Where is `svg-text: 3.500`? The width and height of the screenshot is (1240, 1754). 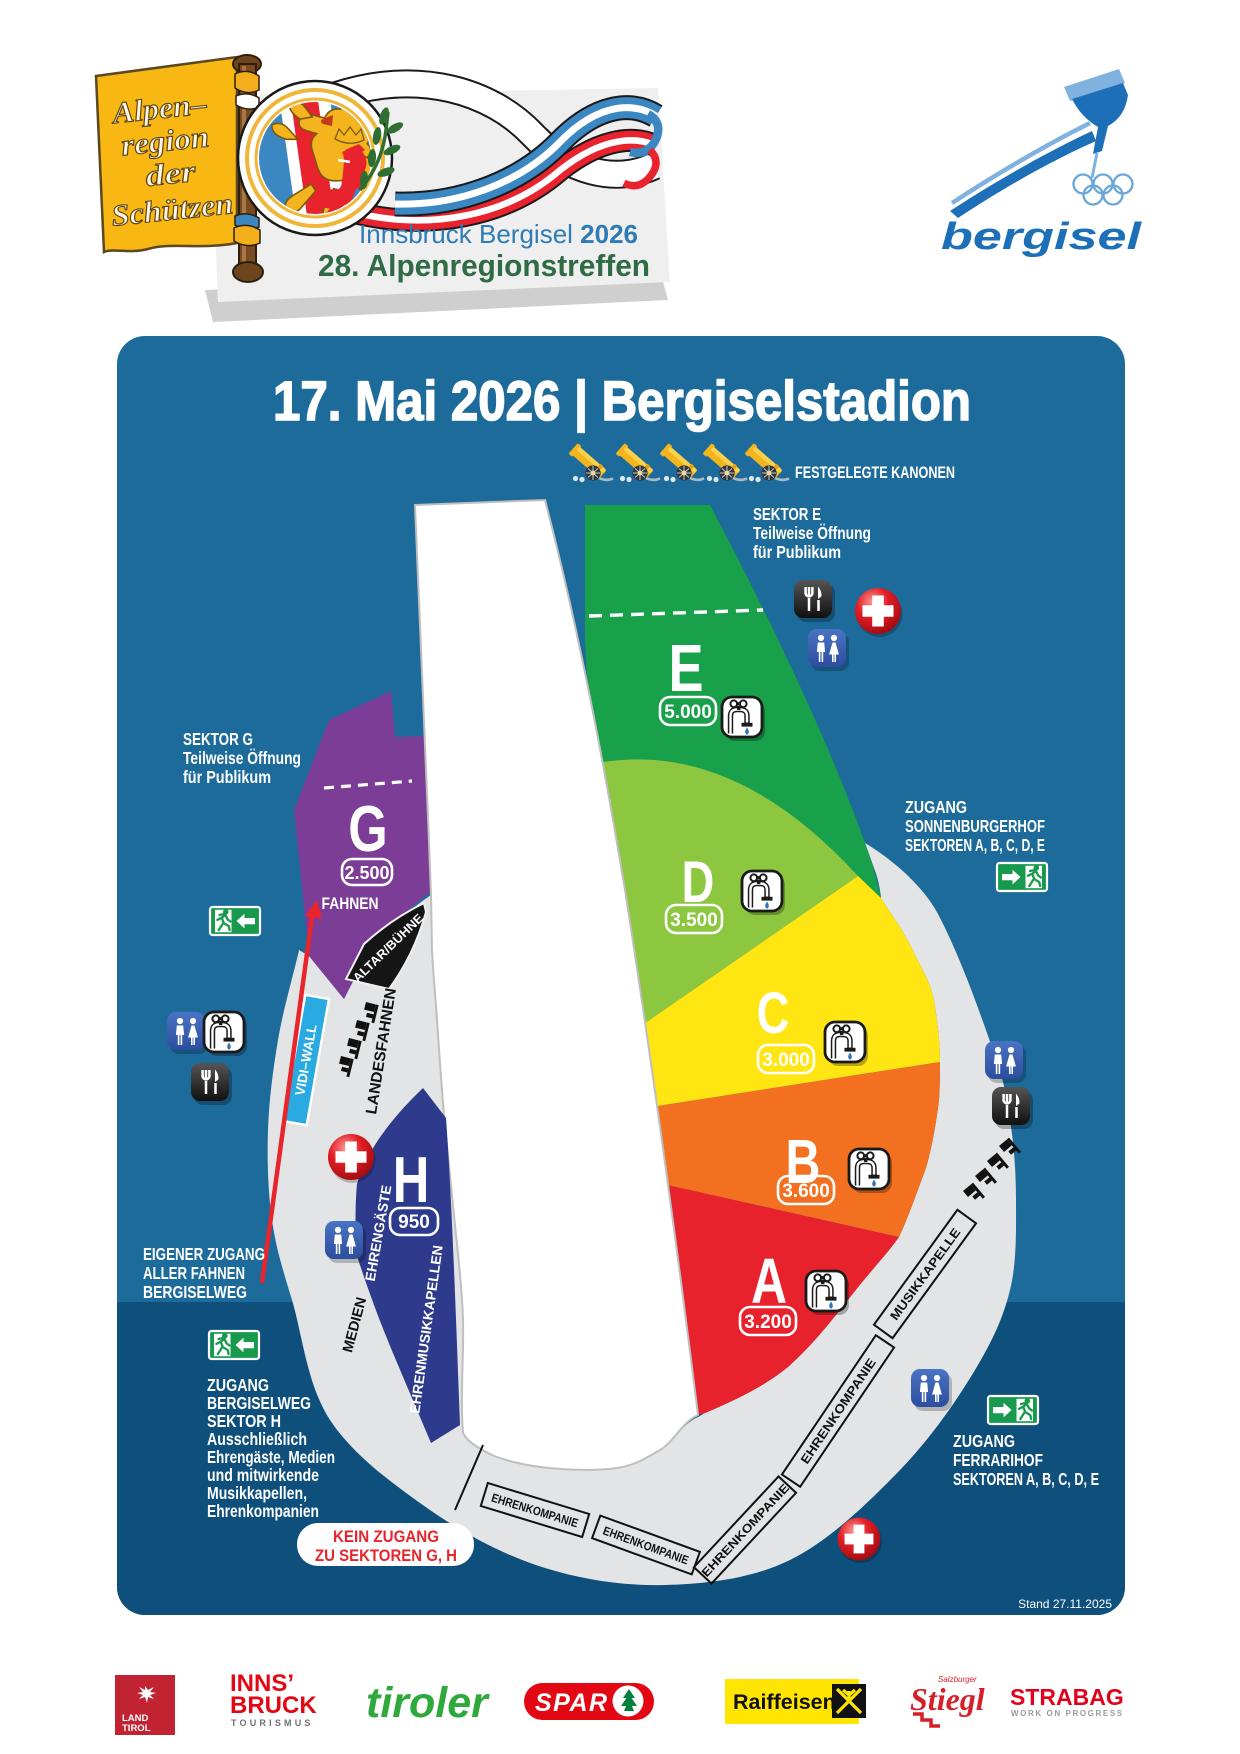 svg-text: 3.500 is located at coordinates (694, 920).